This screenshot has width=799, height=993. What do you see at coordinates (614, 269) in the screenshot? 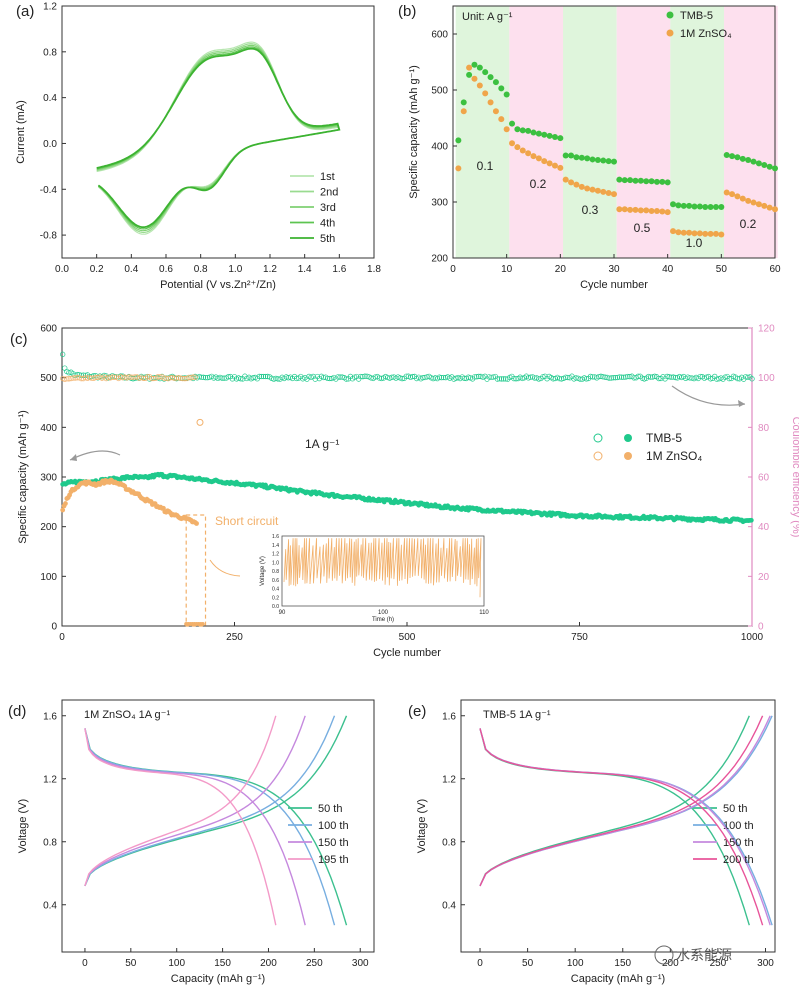
I see `x-tick-label: 30` at bounding box center [614, 269].